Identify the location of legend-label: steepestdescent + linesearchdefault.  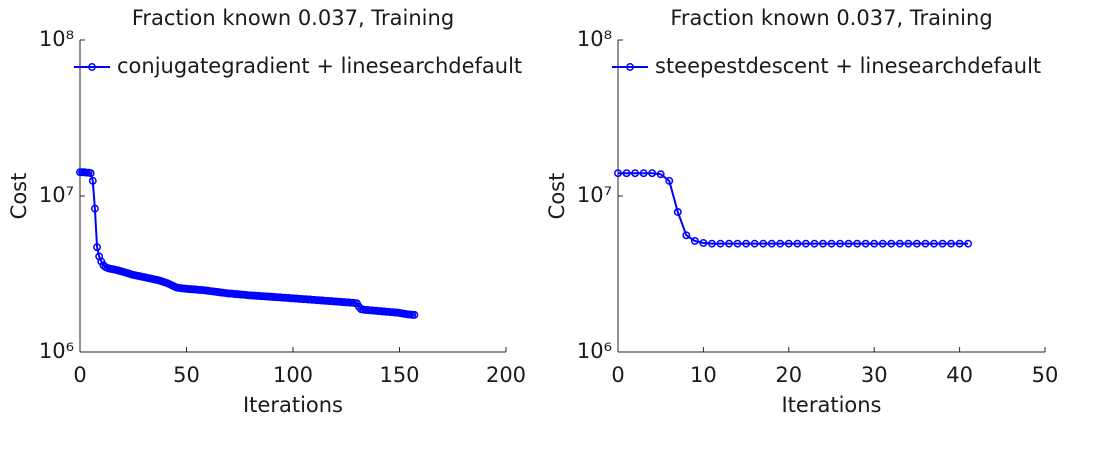
(848, 66).